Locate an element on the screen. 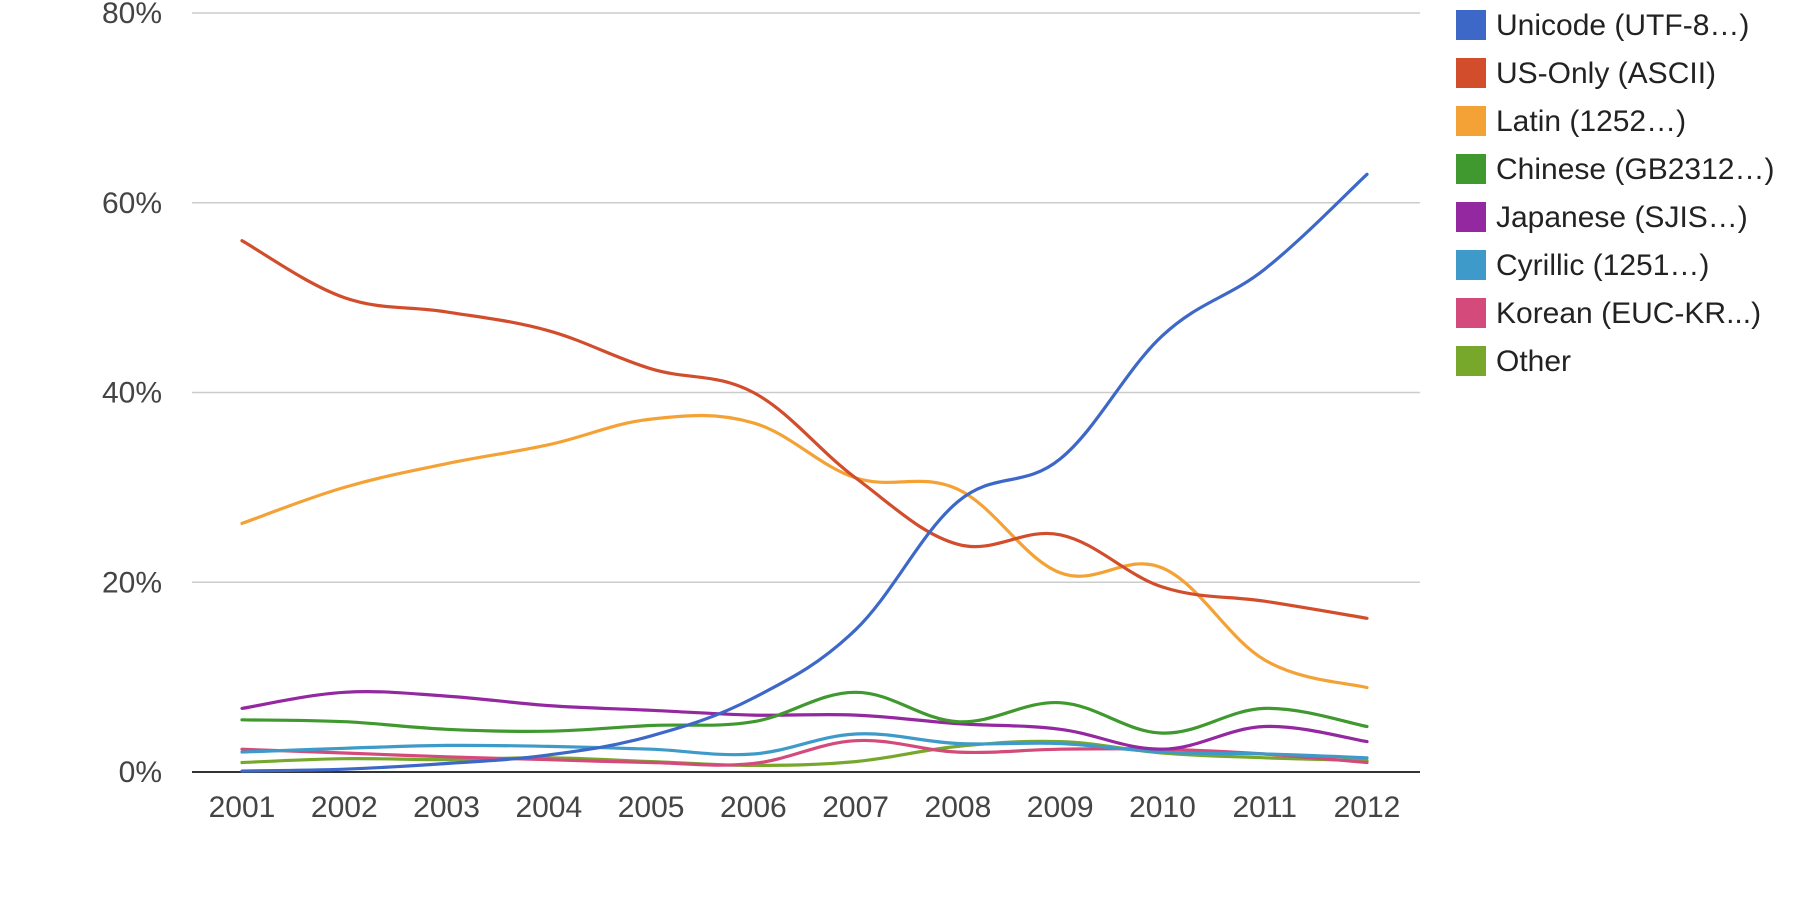 This screenshot has width=1812, height=914. legend-label: Japanese (SJIS…) is located at coordinates (1622, 217).